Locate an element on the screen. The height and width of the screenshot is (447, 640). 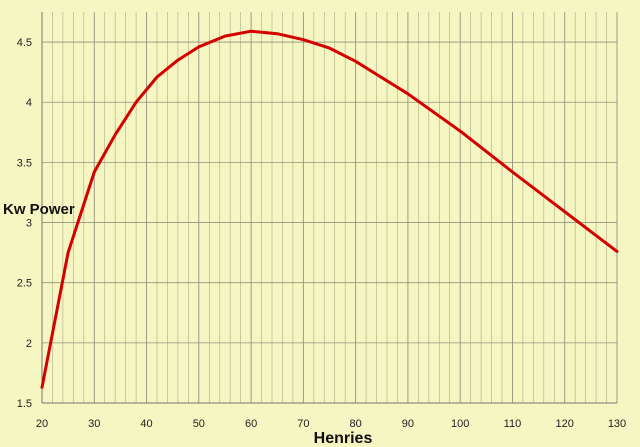
x-tick-label: 110 is located at coordinates (513, 424).